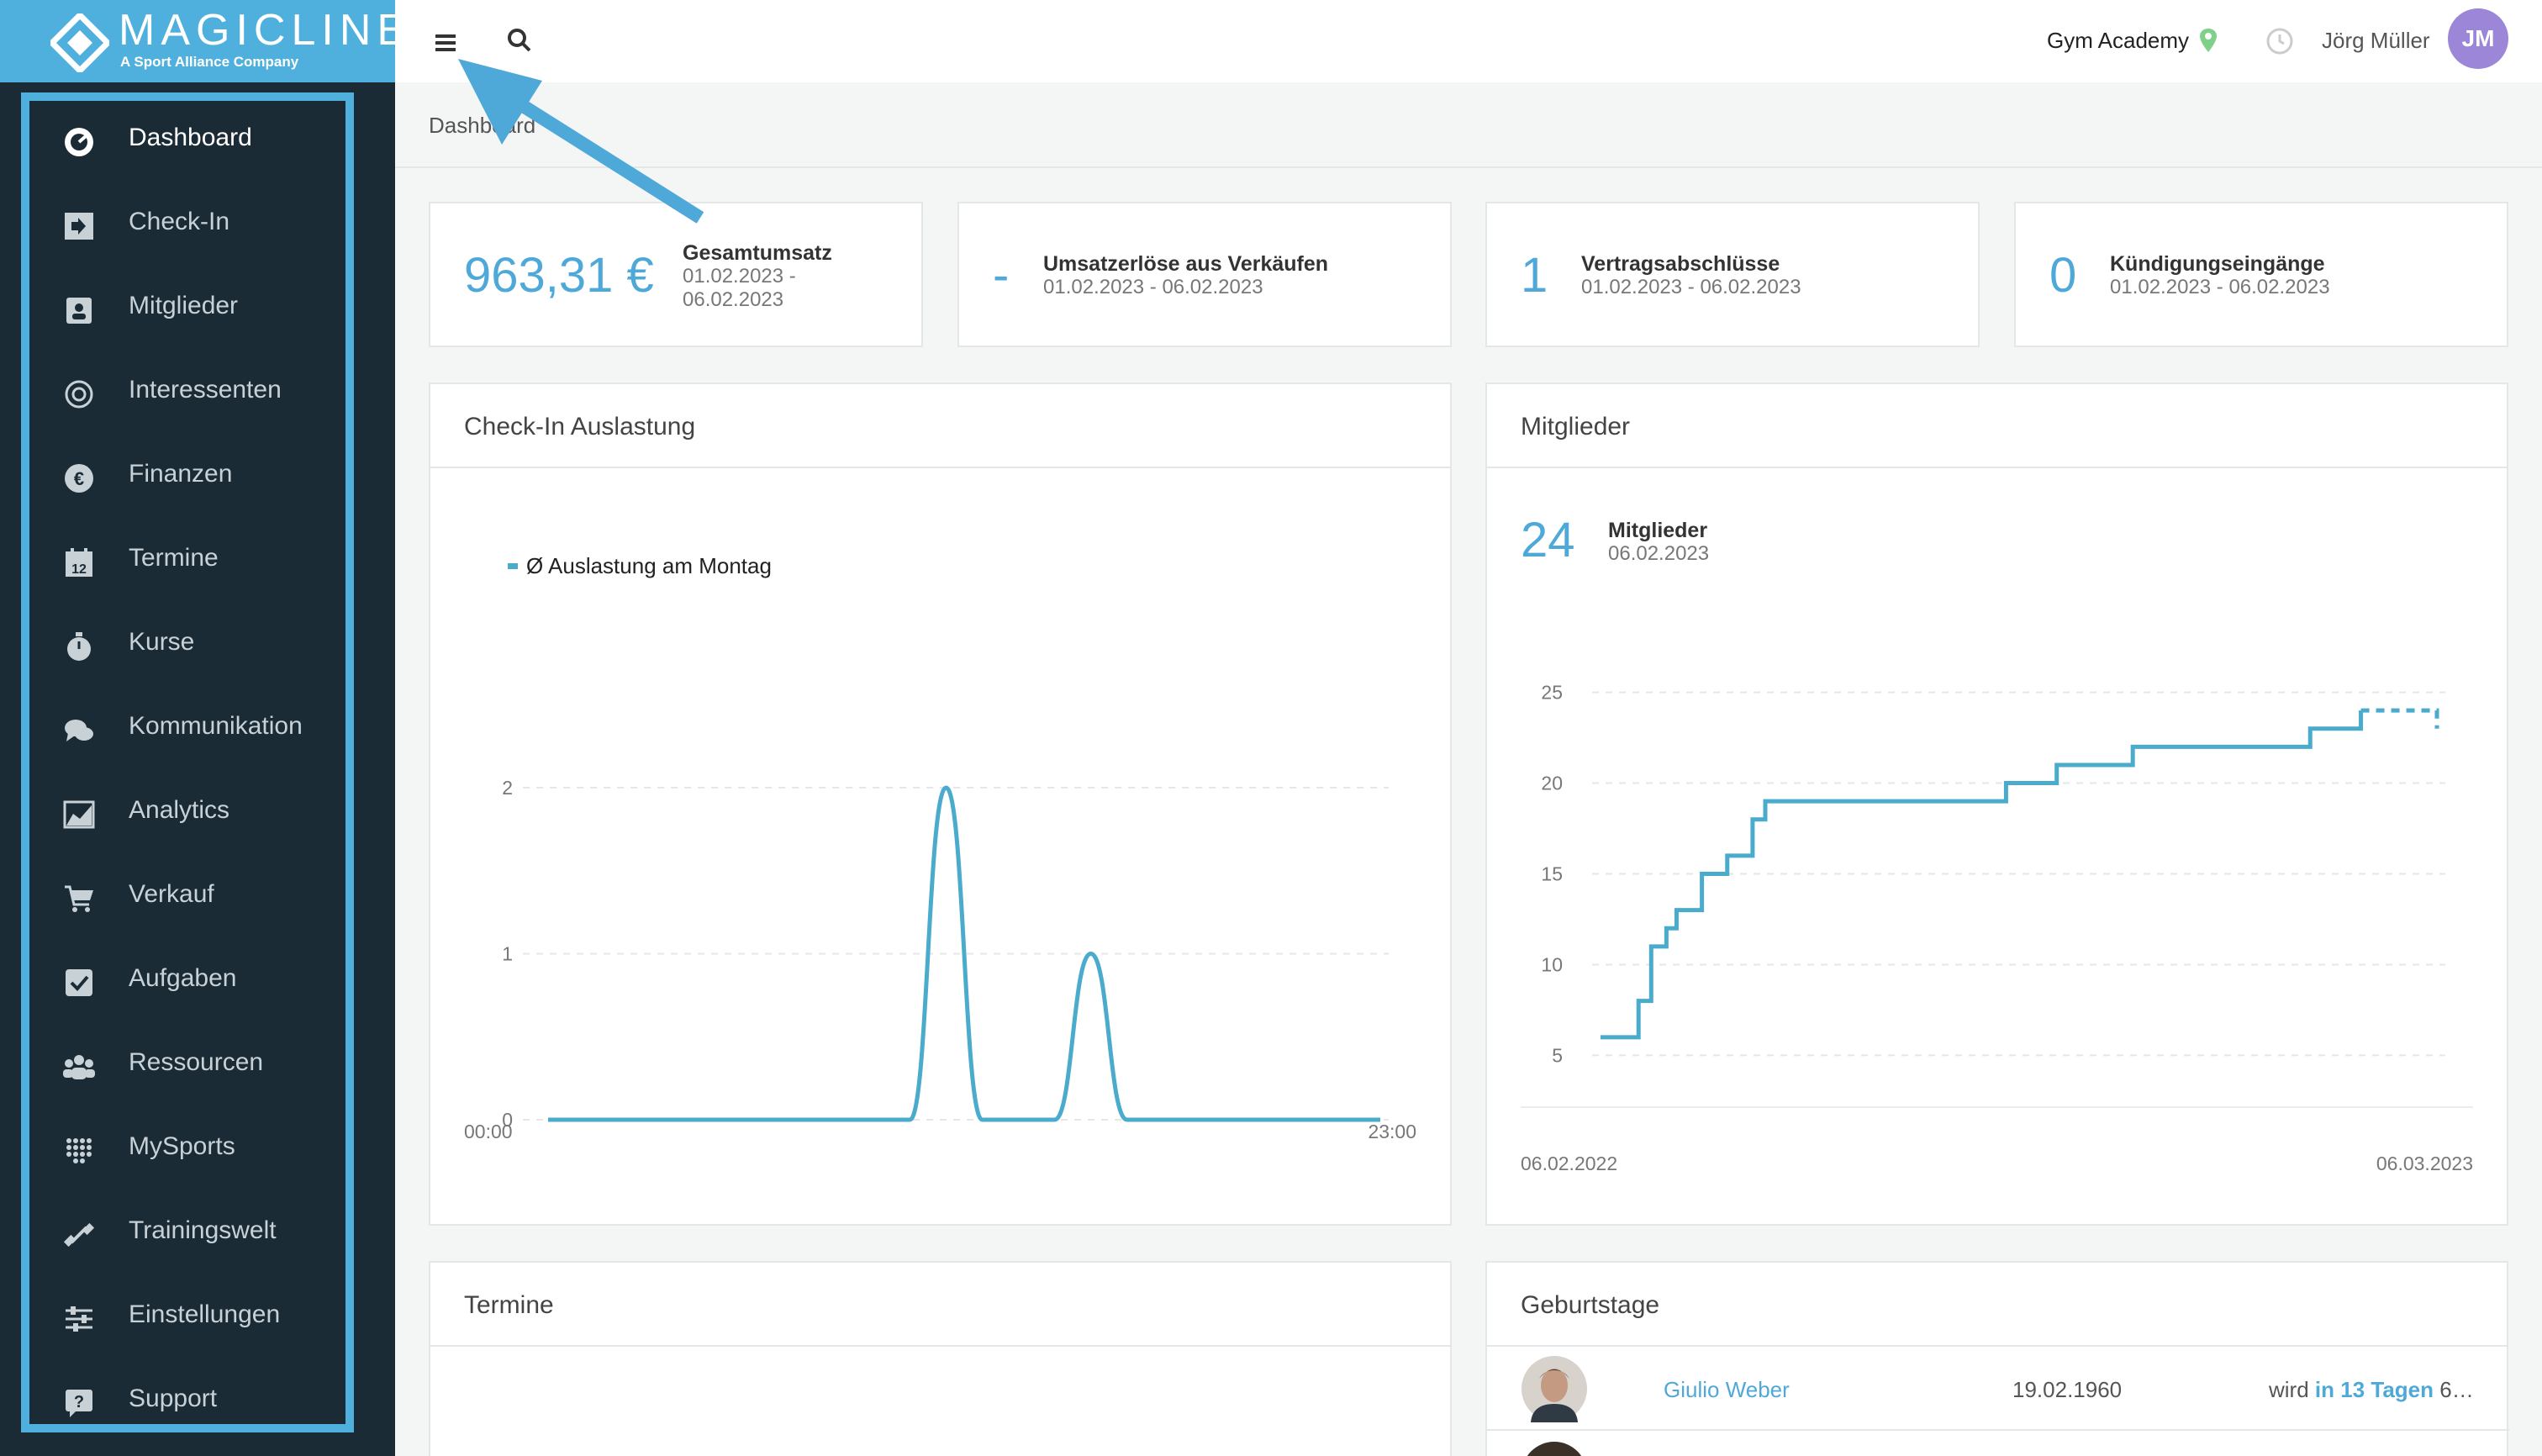 Image resolution: width=2542 pixels, height=1456 pixels. Describe the element at coordinates (2478, 38) in the screenshot. I see `avatar: JM` at that location.